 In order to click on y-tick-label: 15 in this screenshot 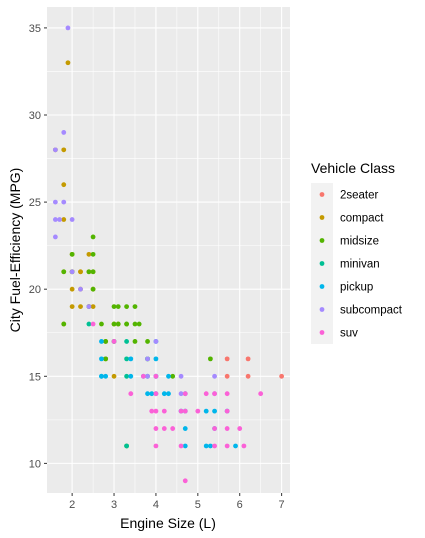, I will do `click(35, 377)`.